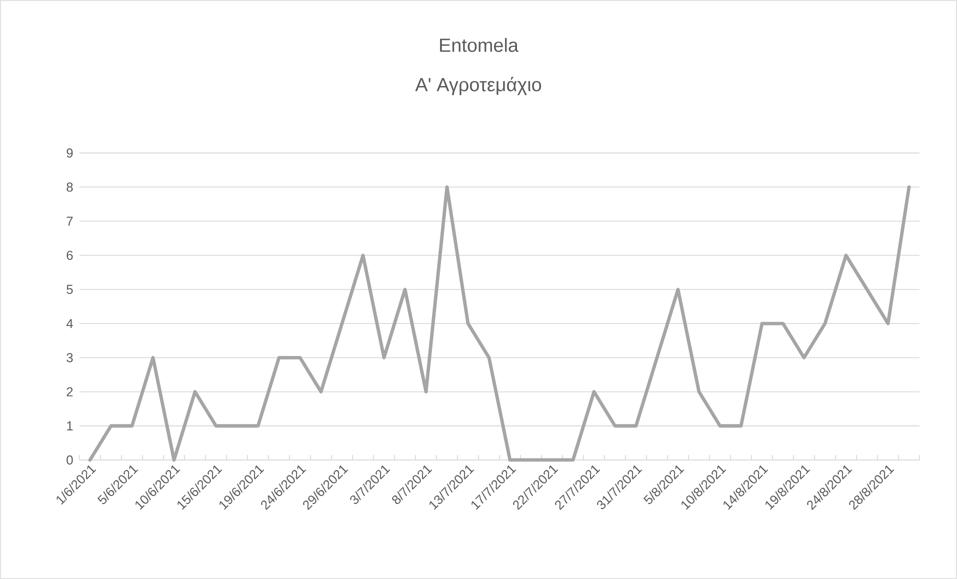 The height and width of the screenshot is (579, 957). I want to click on y-tick-label: 7, so click(69, 221).